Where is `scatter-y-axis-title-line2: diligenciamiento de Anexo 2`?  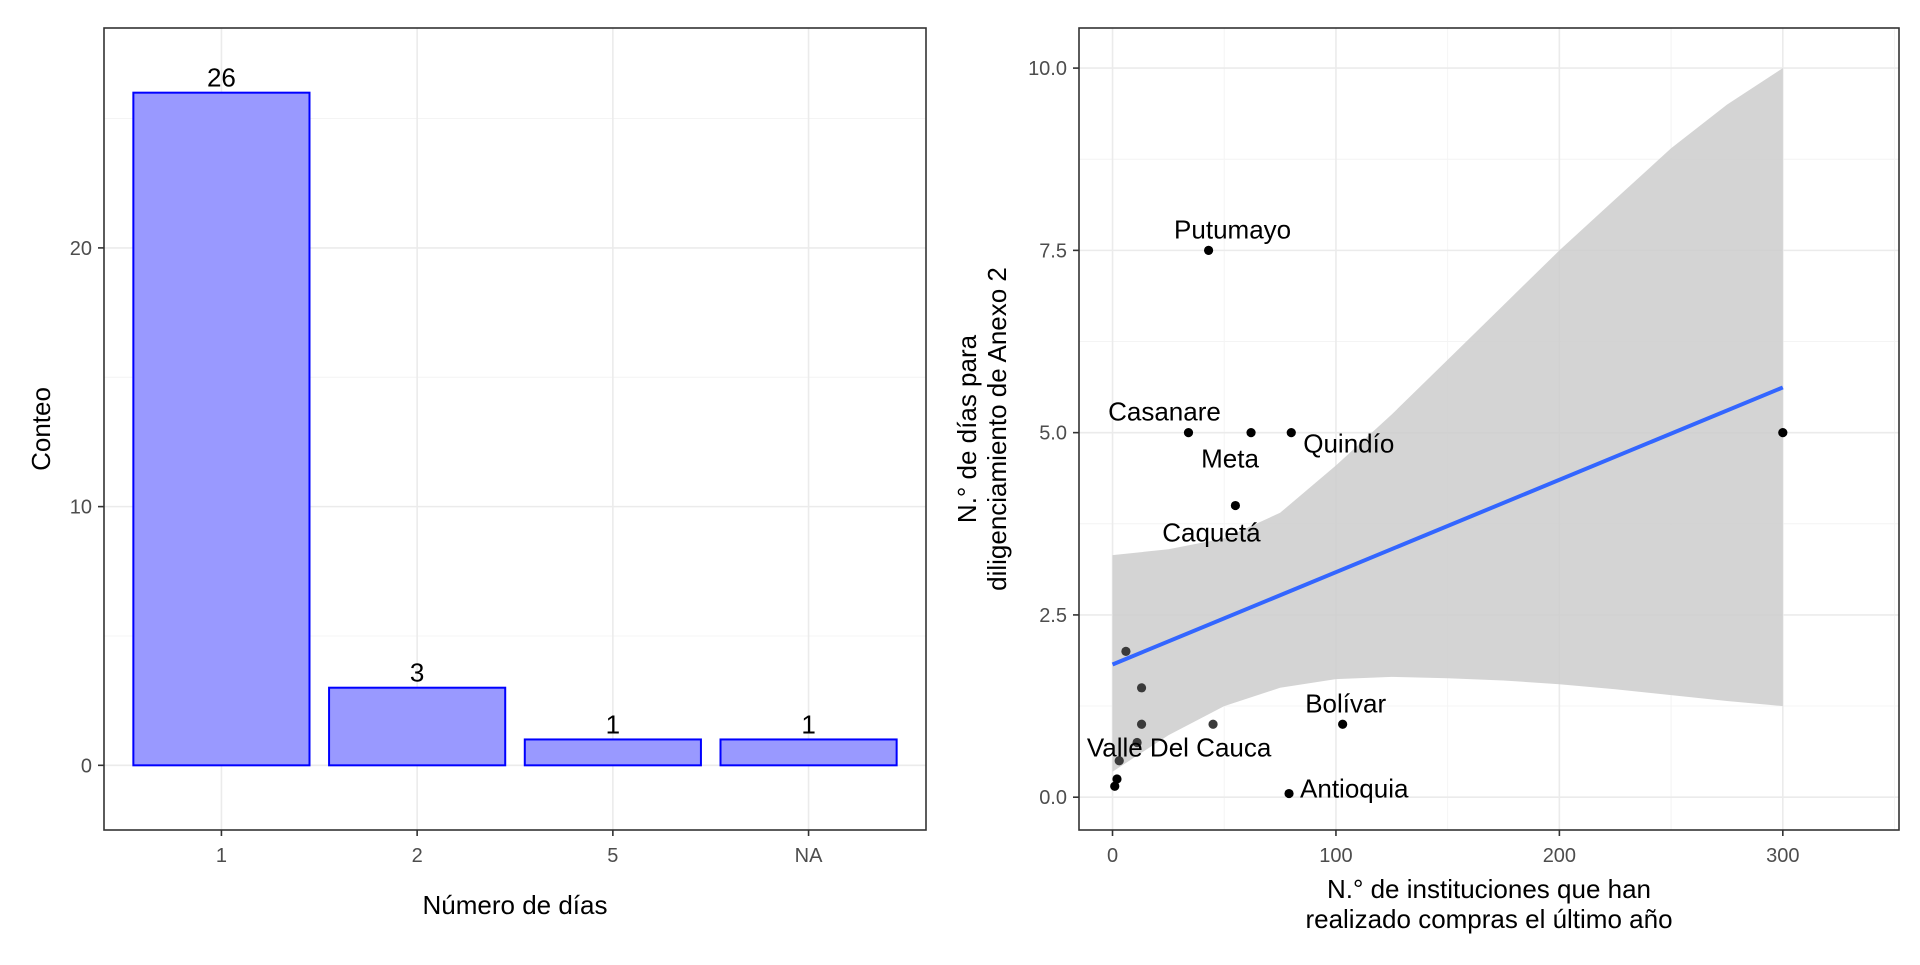
scatter-y-axis-title-line2: diligenciamiento de Anexo 2 is located at coordinates (997, 429).